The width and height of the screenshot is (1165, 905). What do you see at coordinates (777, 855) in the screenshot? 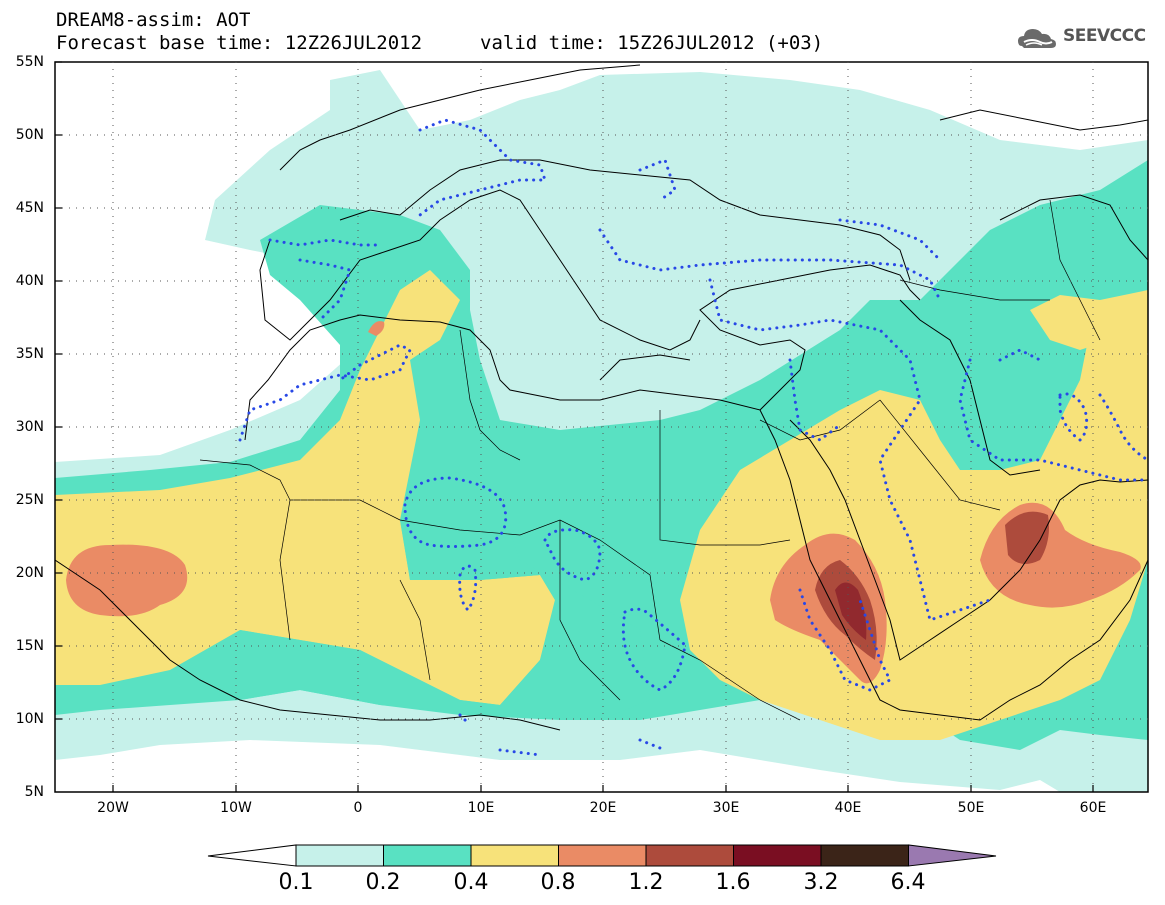
I see `colorbar-bin-1.6-3.2` at bounding box center [777, 855].